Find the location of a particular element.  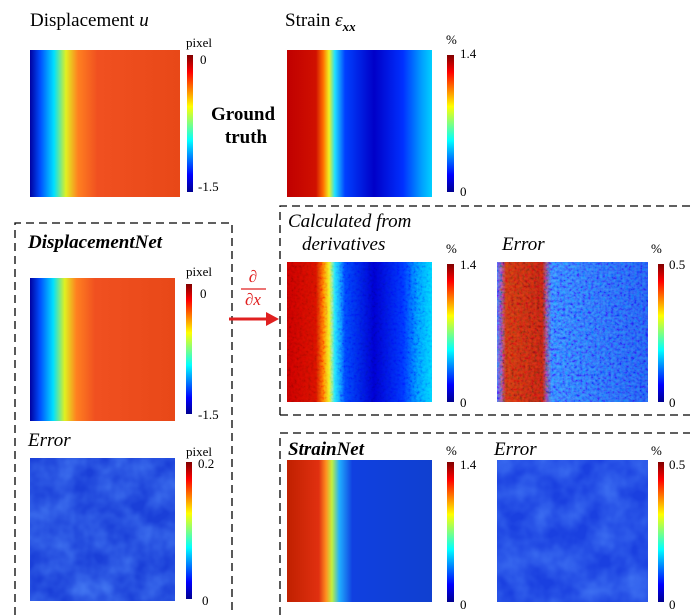

row-label: truth is located at coordinates (246, 137).